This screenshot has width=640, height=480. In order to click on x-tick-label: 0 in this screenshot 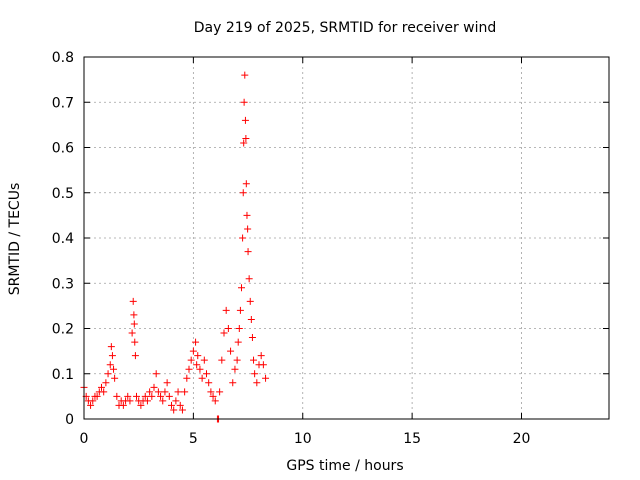, I will do `click(84, 439)`.